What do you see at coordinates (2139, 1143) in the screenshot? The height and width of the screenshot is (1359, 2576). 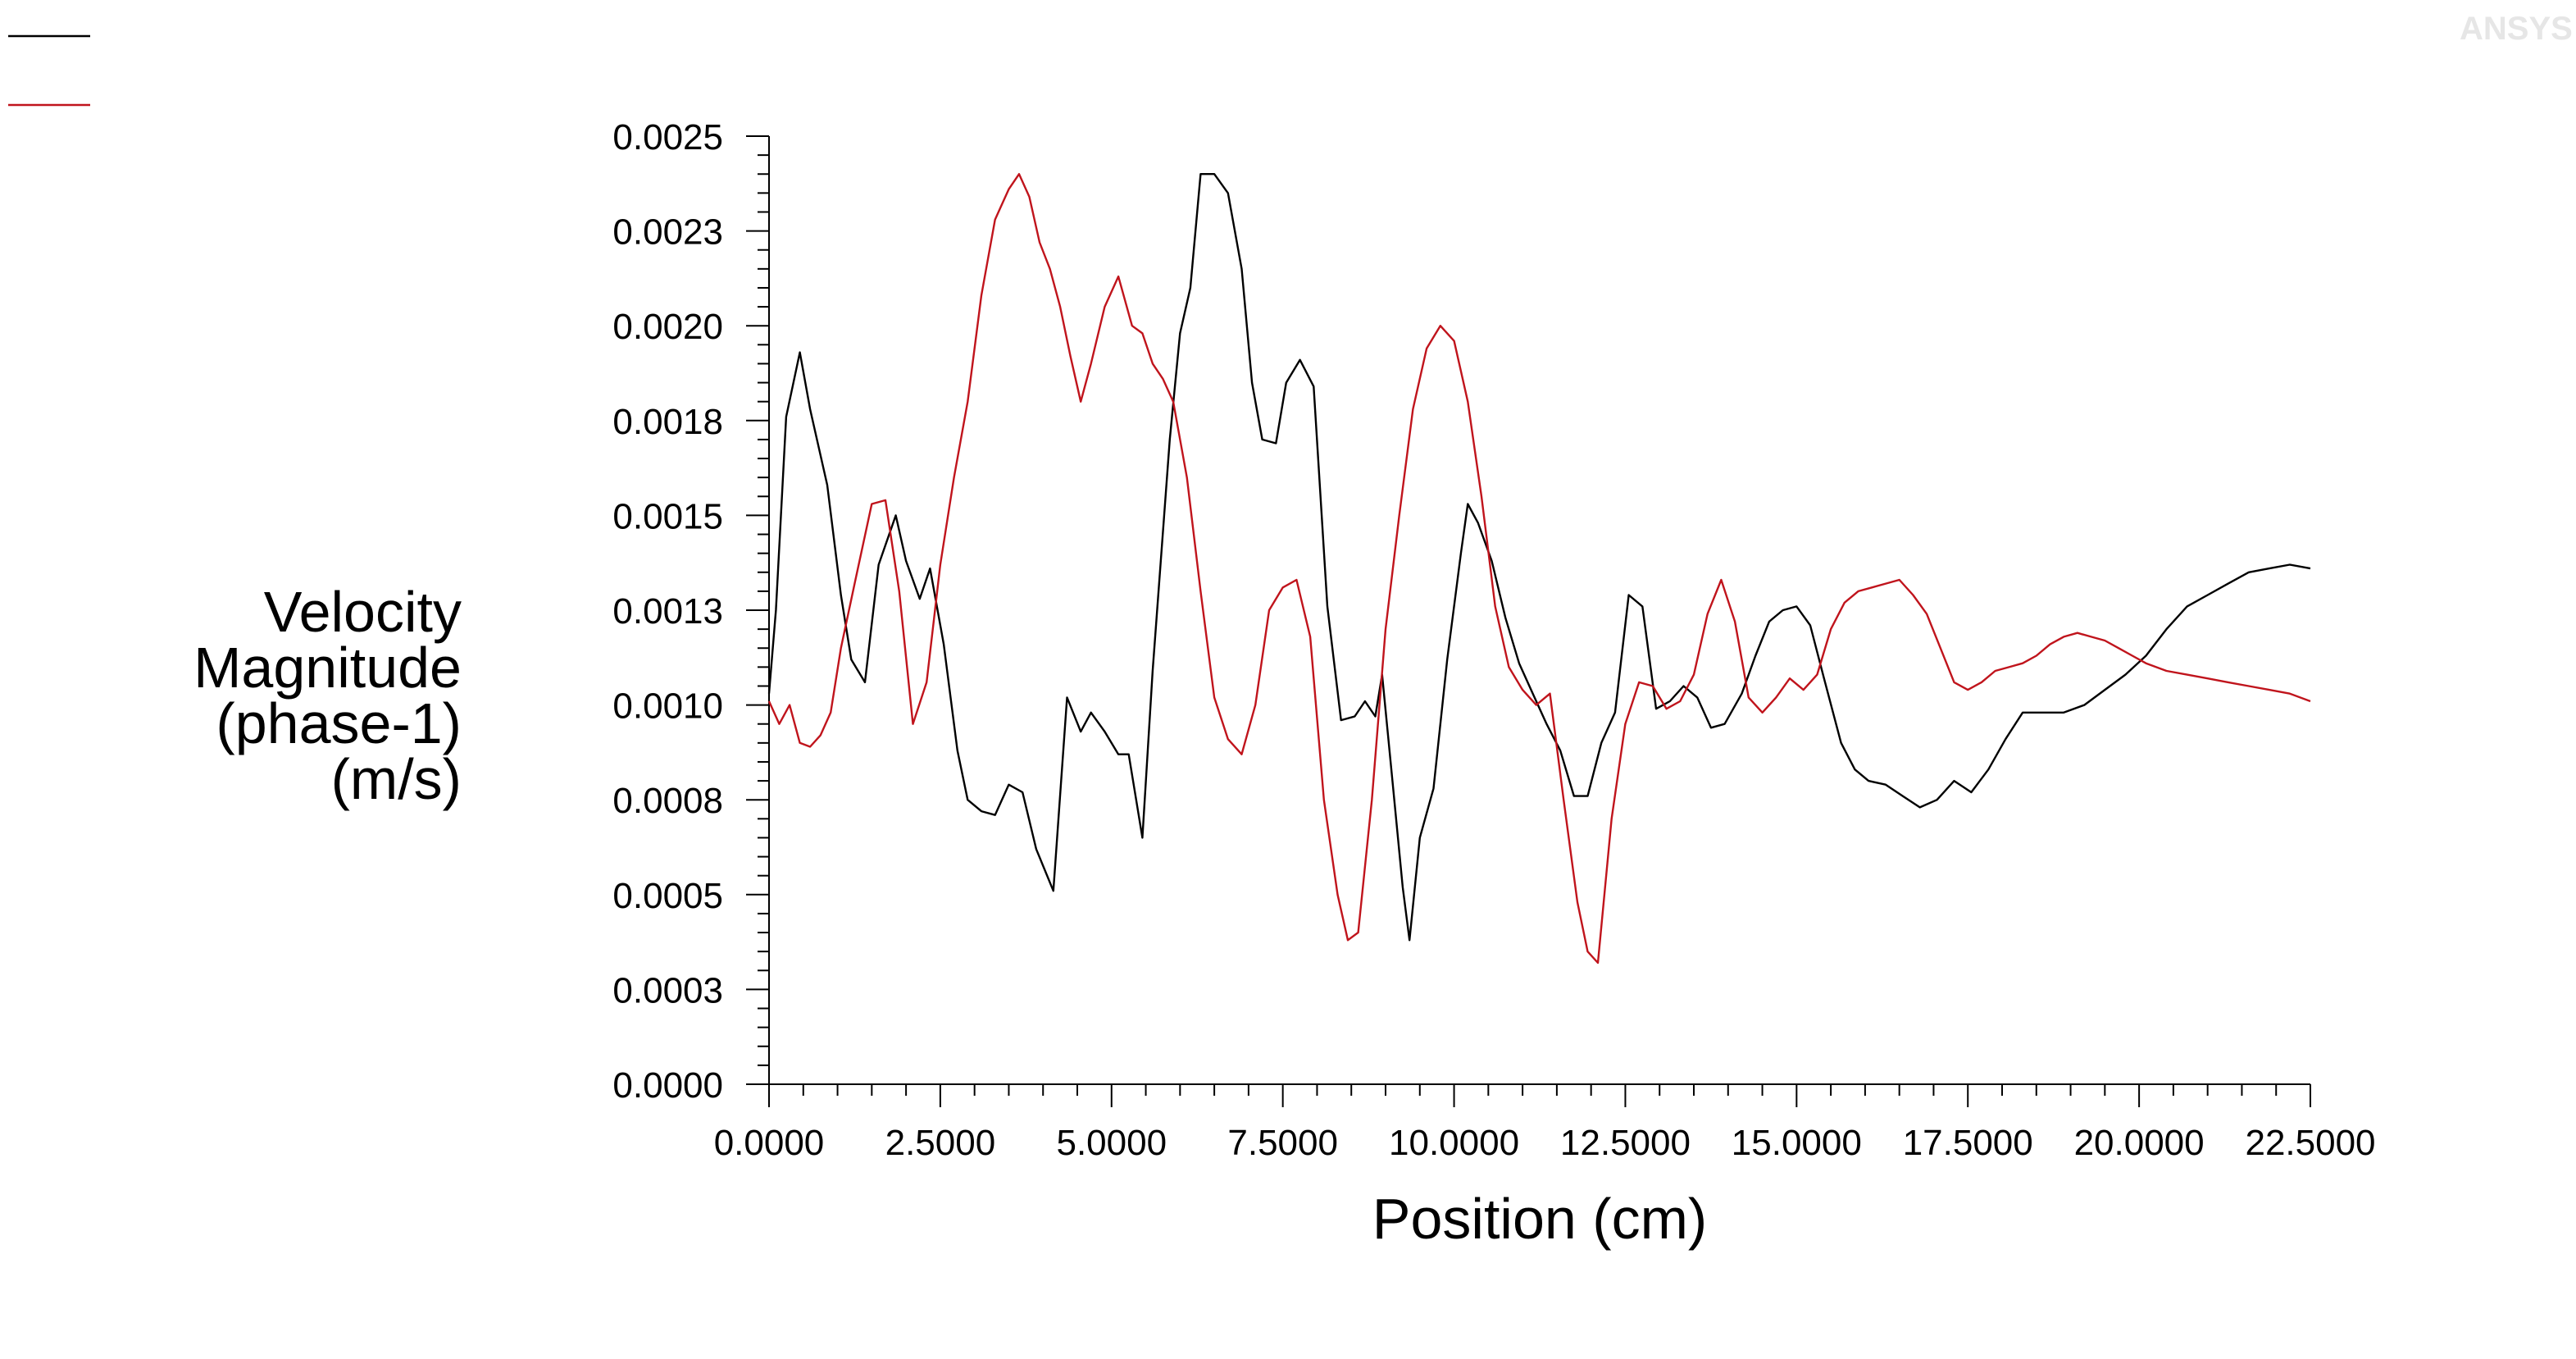 I see `x-tick-label: 20.0000` at bounding box center [2139, 1143].